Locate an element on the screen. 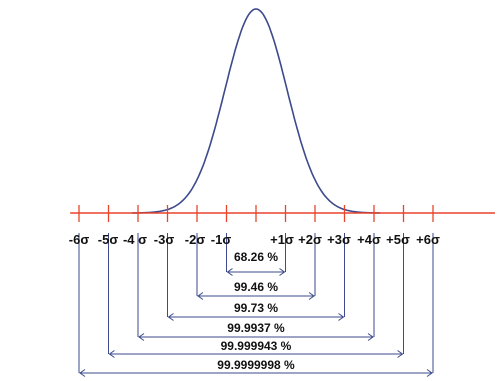 Image resolution: width=504 pixels, height=381 pixels. range-percentage-label: 68.26 % is located at coordinates (256, 257).